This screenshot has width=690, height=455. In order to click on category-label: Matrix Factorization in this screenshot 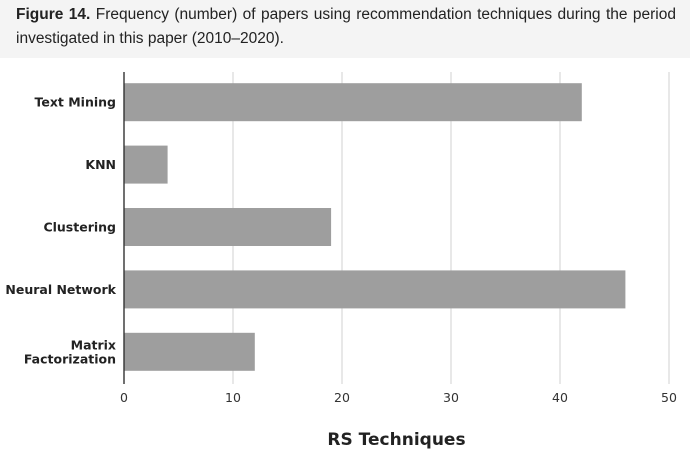, I will do `click(70, 351)`.